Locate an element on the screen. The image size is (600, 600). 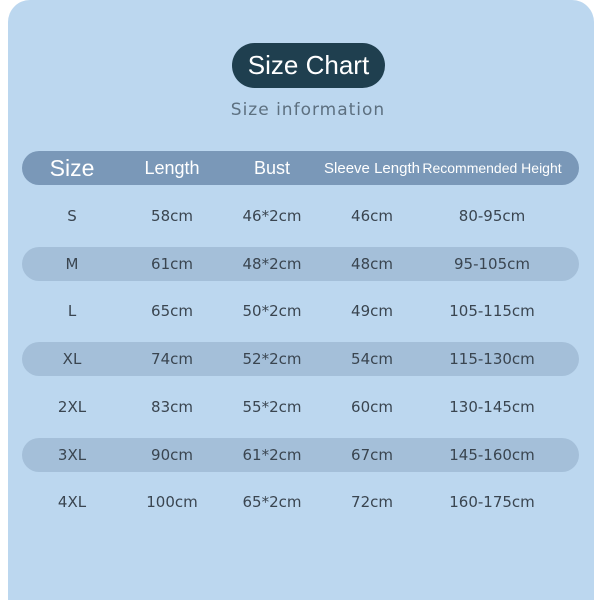
table-cell: 48cm is located at coordinates (372, 263).